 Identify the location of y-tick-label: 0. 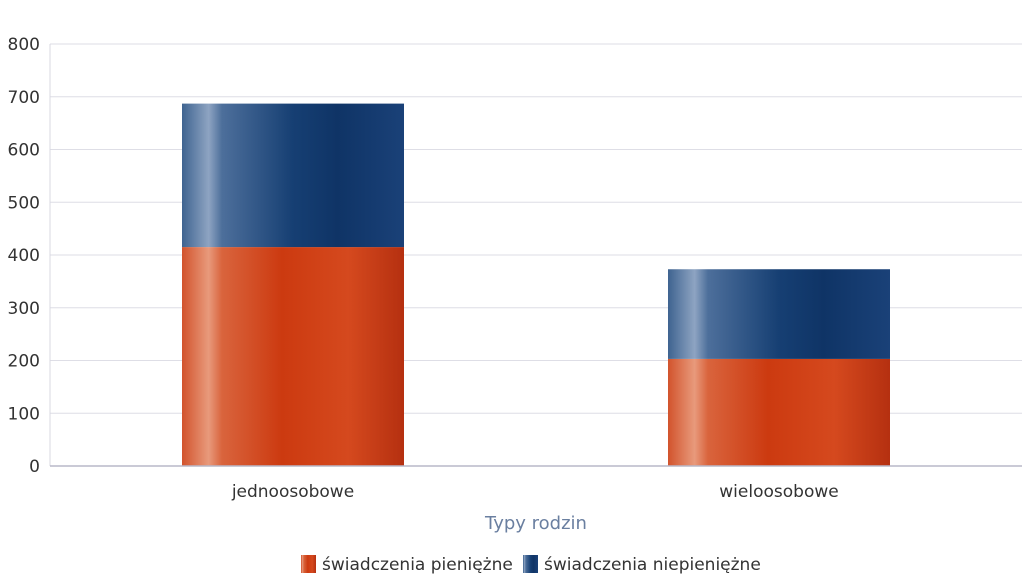
(34, 467).